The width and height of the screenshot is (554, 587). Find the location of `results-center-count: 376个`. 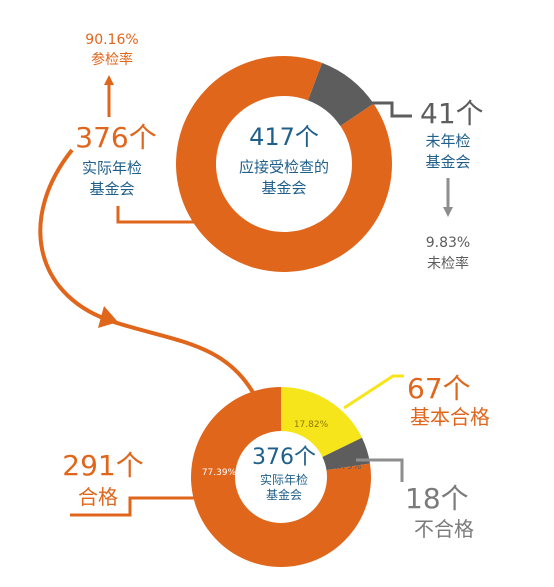

results-center-count: 376个 is located at coordinates (284, 457).